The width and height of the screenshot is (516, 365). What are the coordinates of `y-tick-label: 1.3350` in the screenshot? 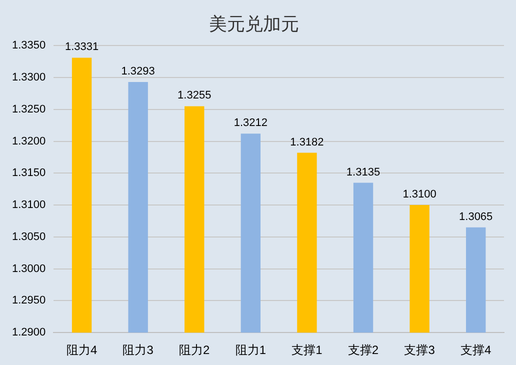 It's located at (29, 46).